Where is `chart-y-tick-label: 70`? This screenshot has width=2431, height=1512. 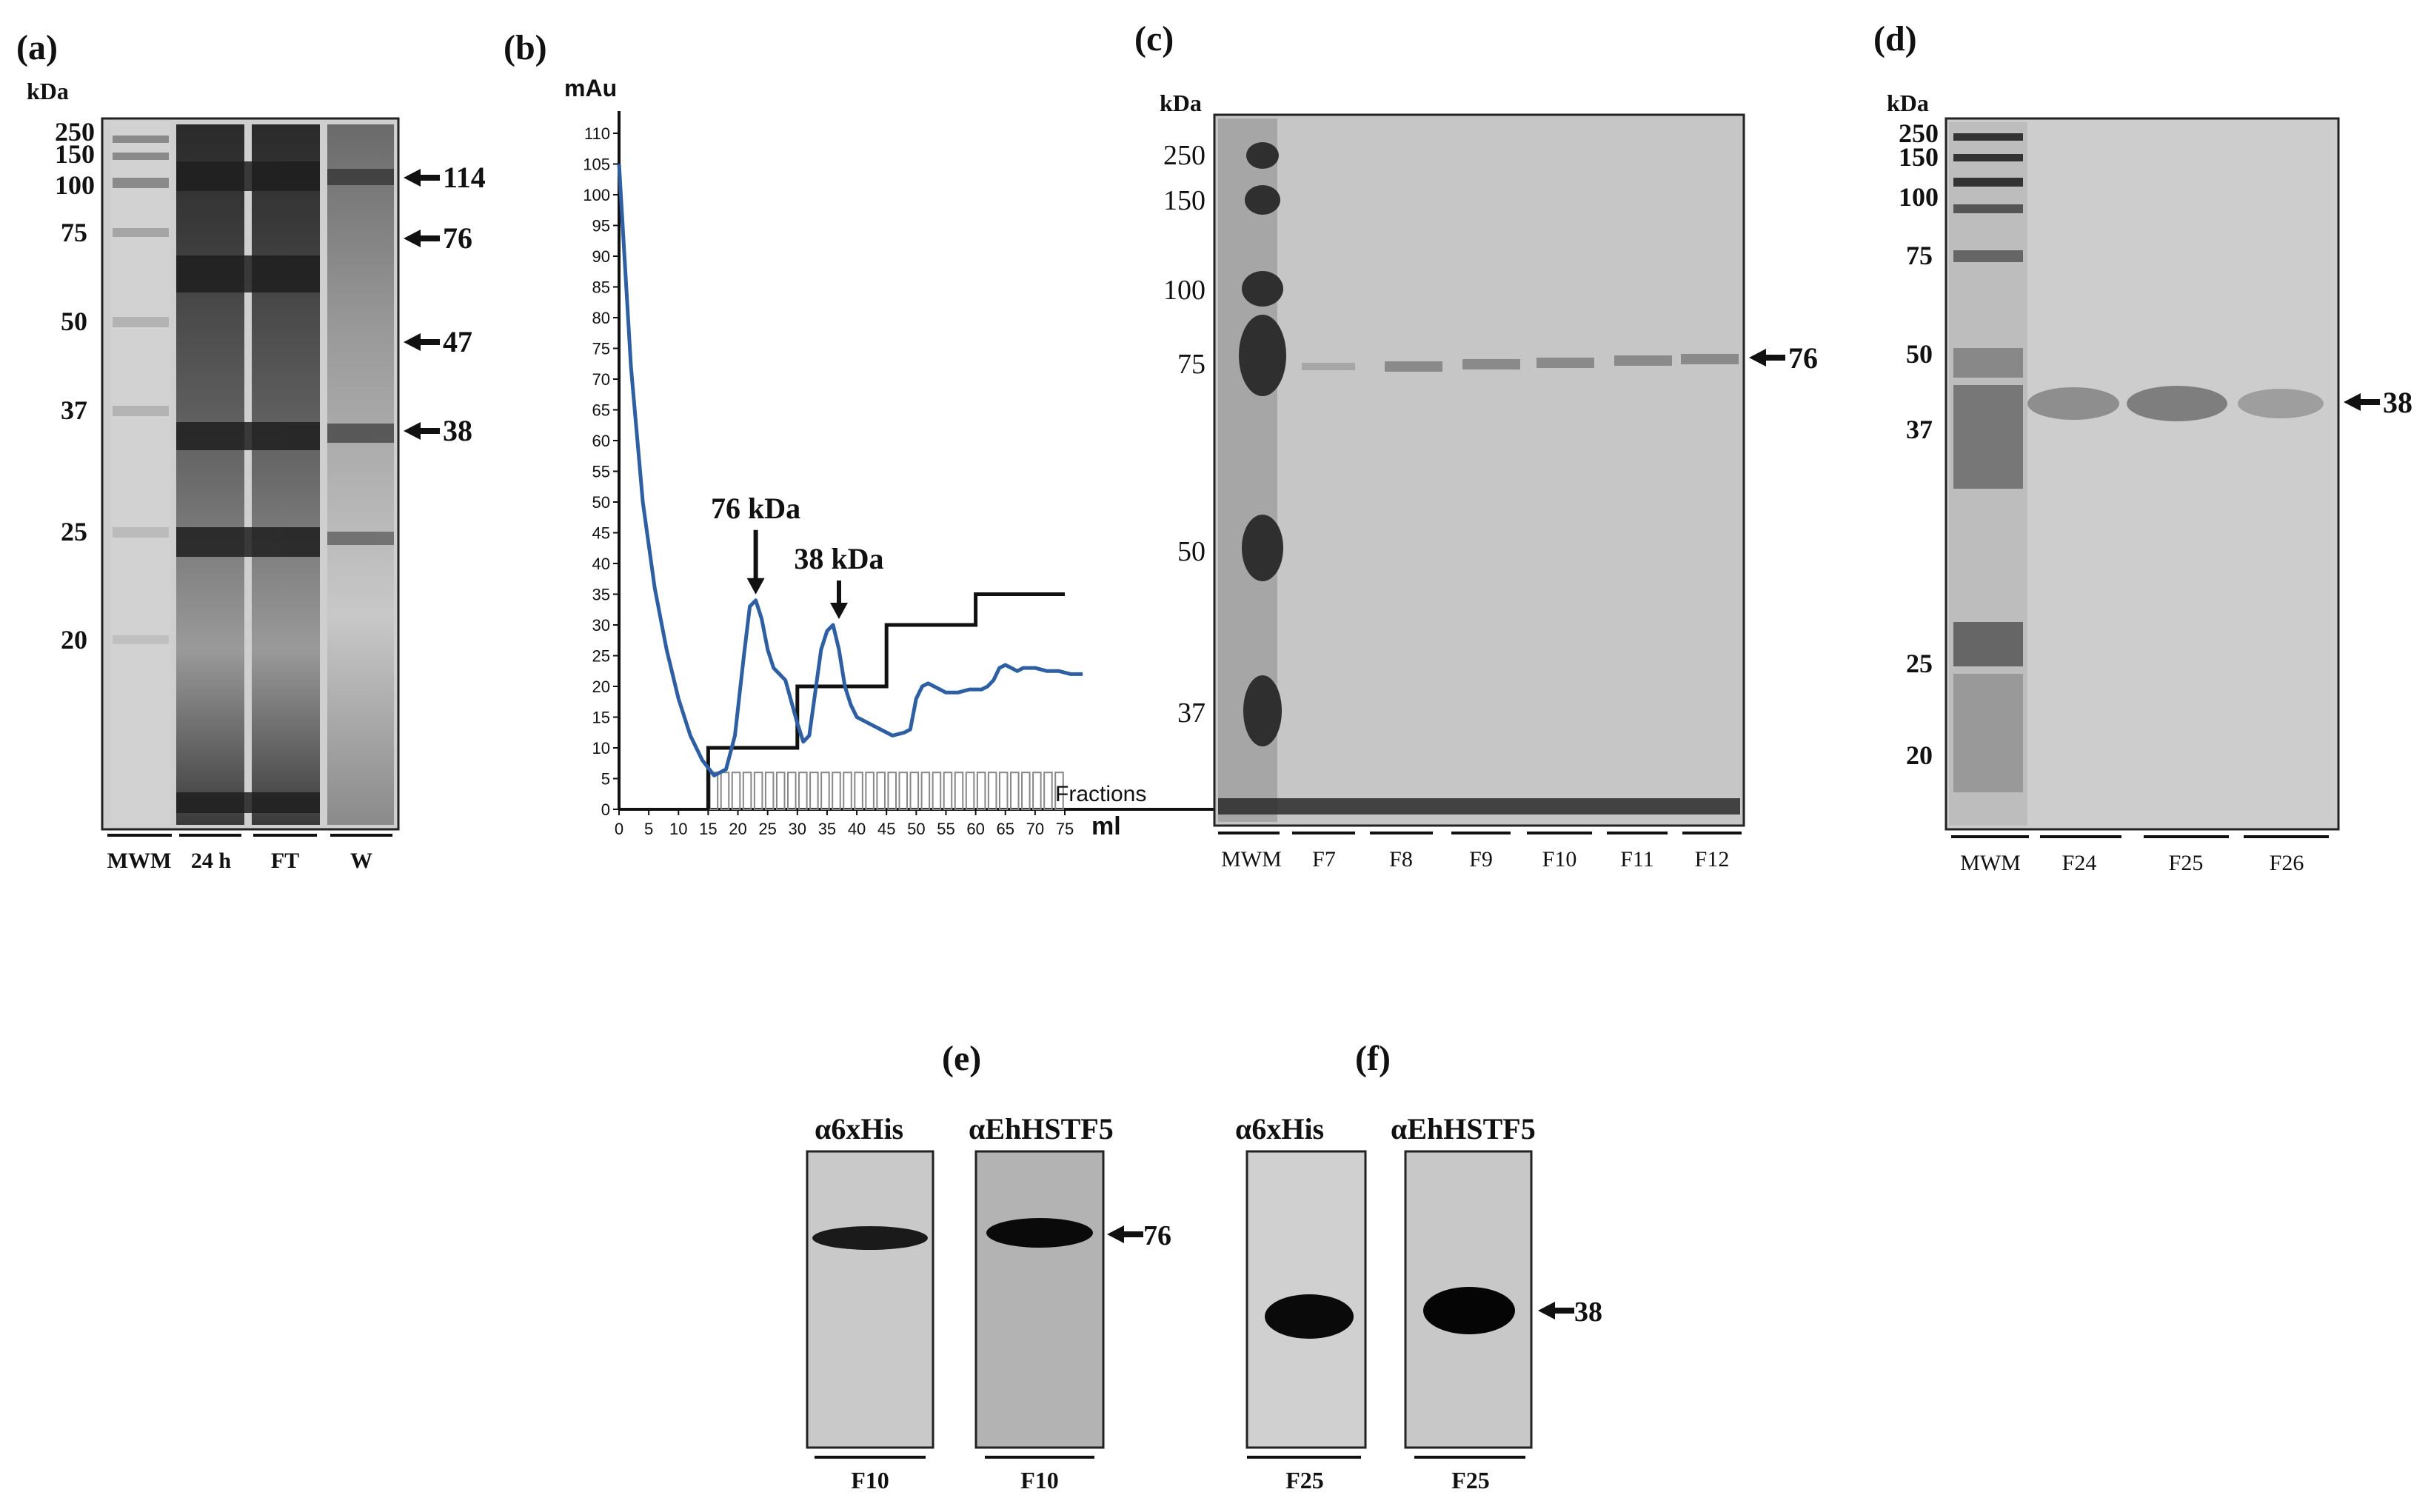 chart-y-tick-label: 70 is located at coordinates (601, 379).